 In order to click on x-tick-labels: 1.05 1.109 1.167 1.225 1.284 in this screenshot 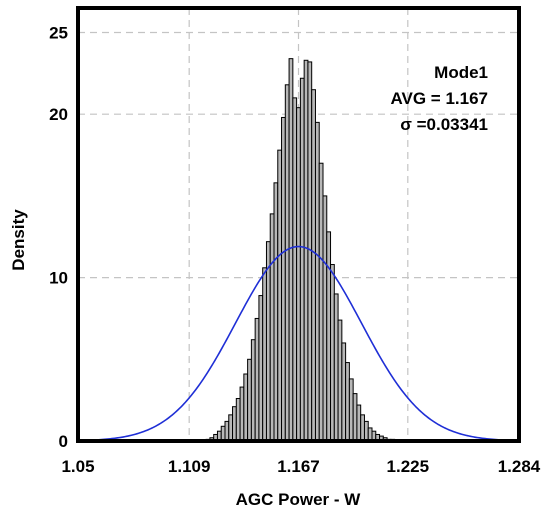, I will do `click(300, 466)`.